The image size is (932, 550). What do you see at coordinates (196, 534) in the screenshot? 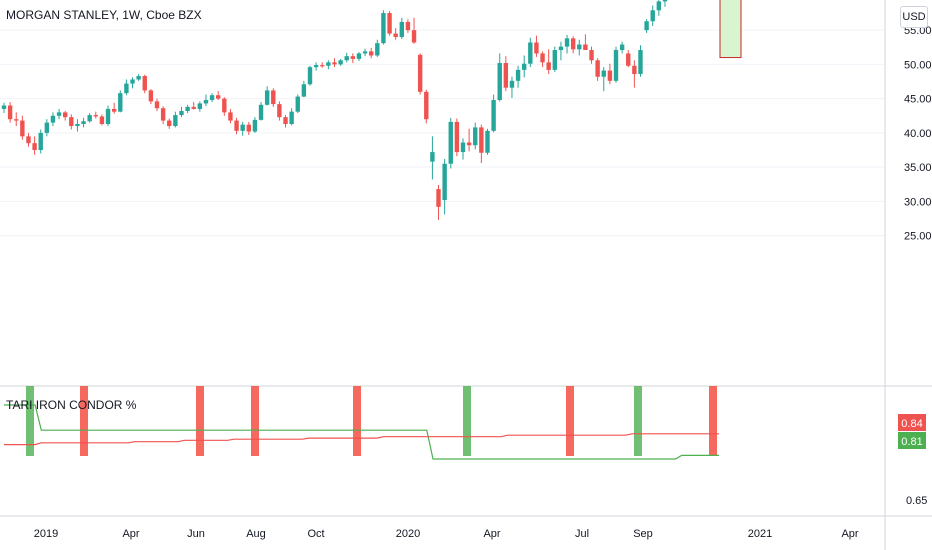
I see `time-tick-label: Jun` at bounding box center [196, 534].